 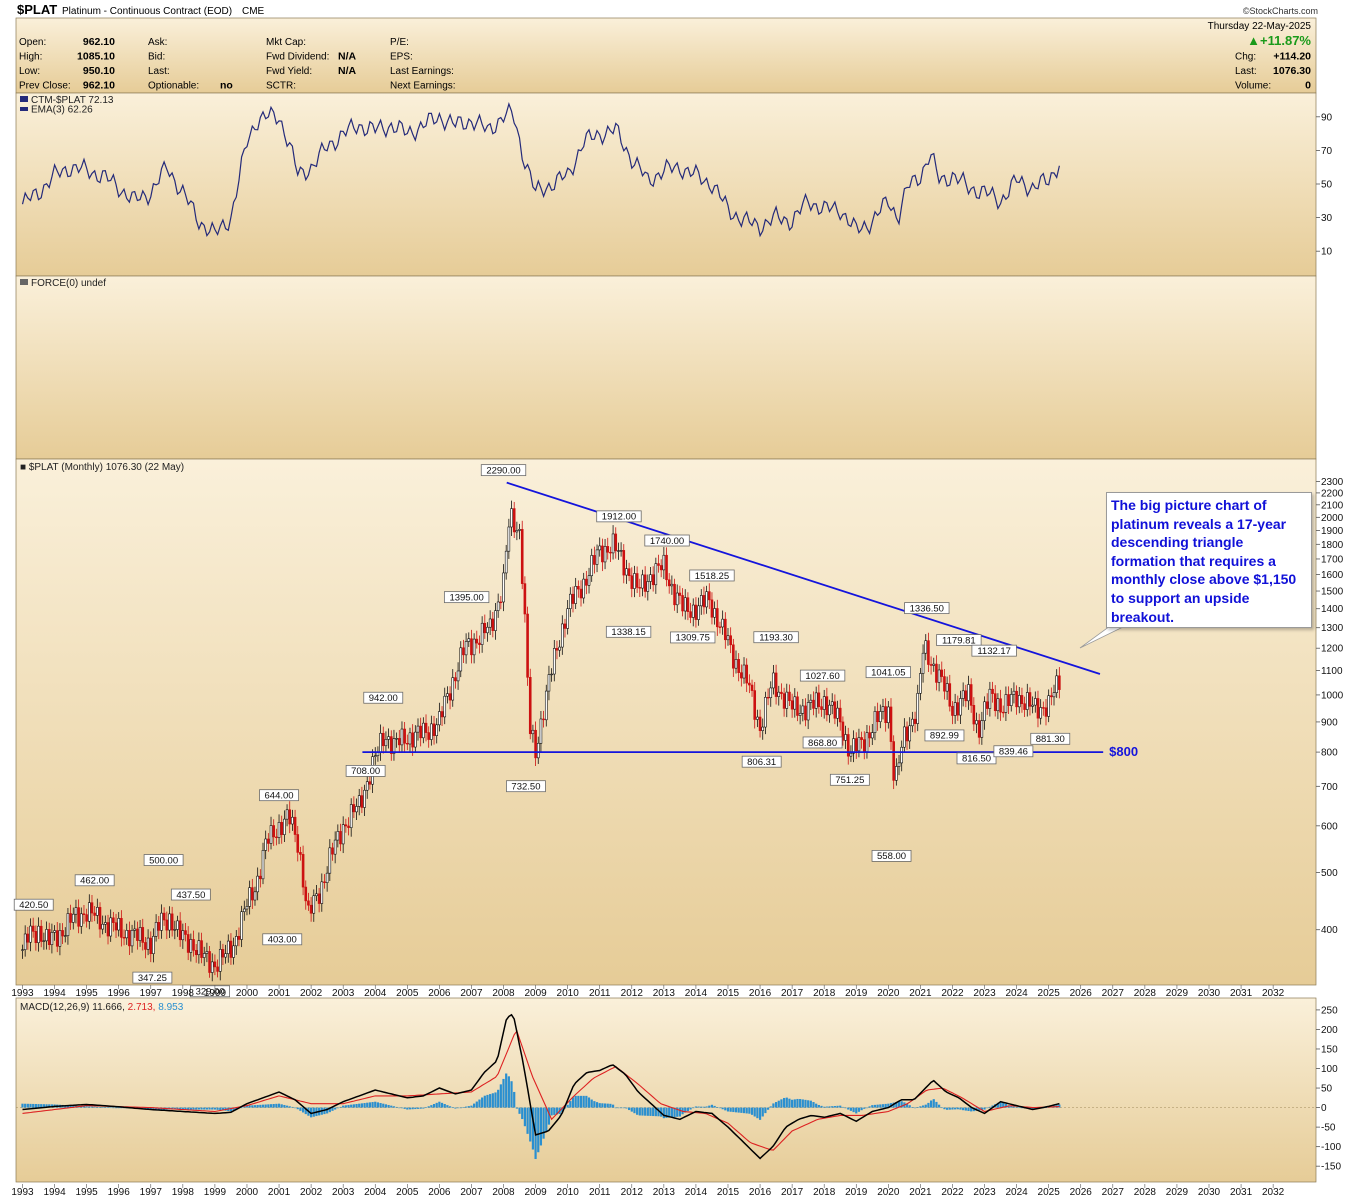 I want to click on macd-tick-label: 200, so click(x=1329, y=1030).